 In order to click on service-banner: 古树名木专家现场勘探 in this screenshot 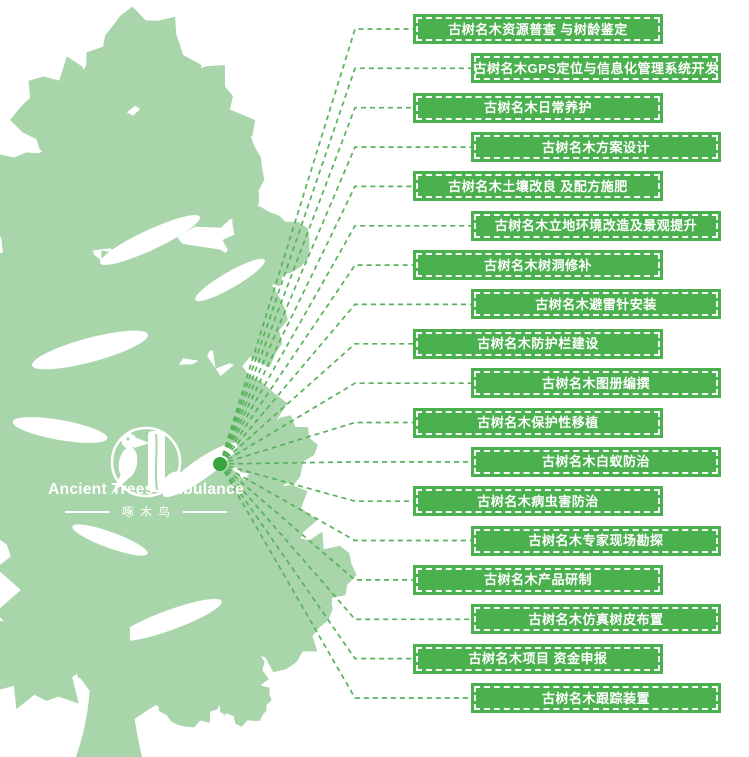, I will do `click(596, 540)`.